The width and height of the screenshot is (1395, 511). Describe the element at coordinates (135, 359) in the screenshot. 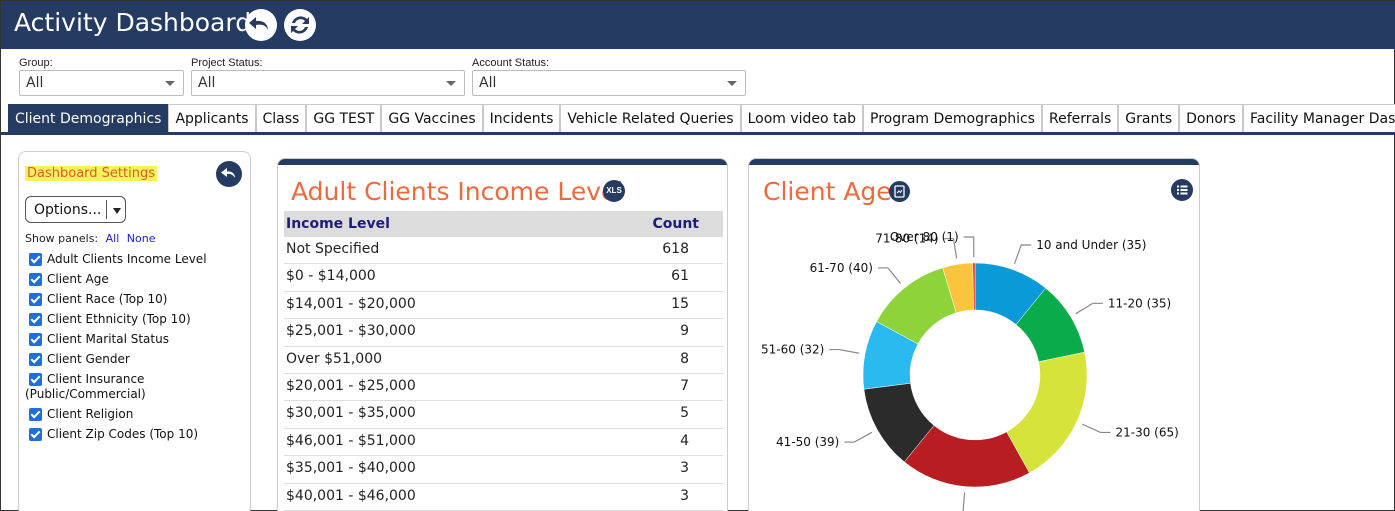

I see `panel-checkbox-gender: Client Gender` at that location.